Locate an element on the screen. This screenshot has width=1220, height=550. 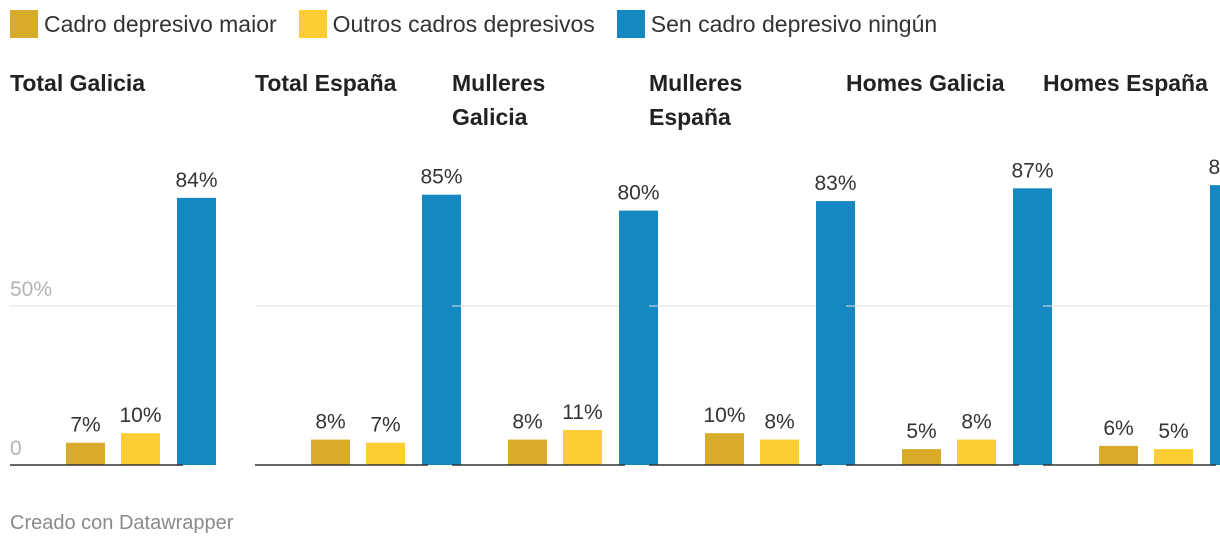
panel-title-homes-espana: Homes España is located at coordinates (1125, 83).